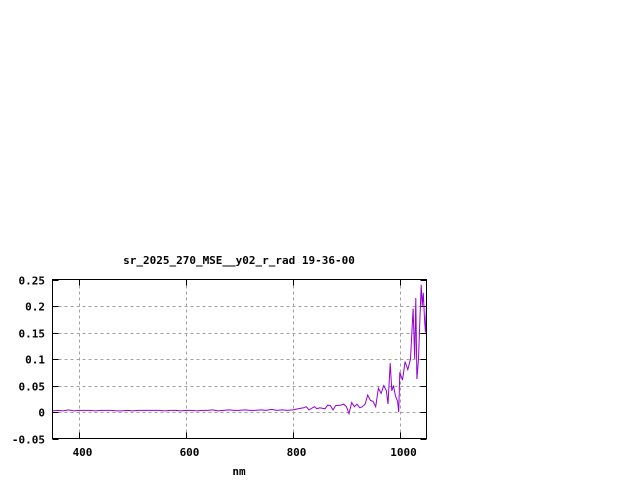 This screenshot has height=480, width=640. What do you see at coordinates (32, 334) in the screenshot?
I see `y-tick-label: 0.15` at bounding box center [32, 334].